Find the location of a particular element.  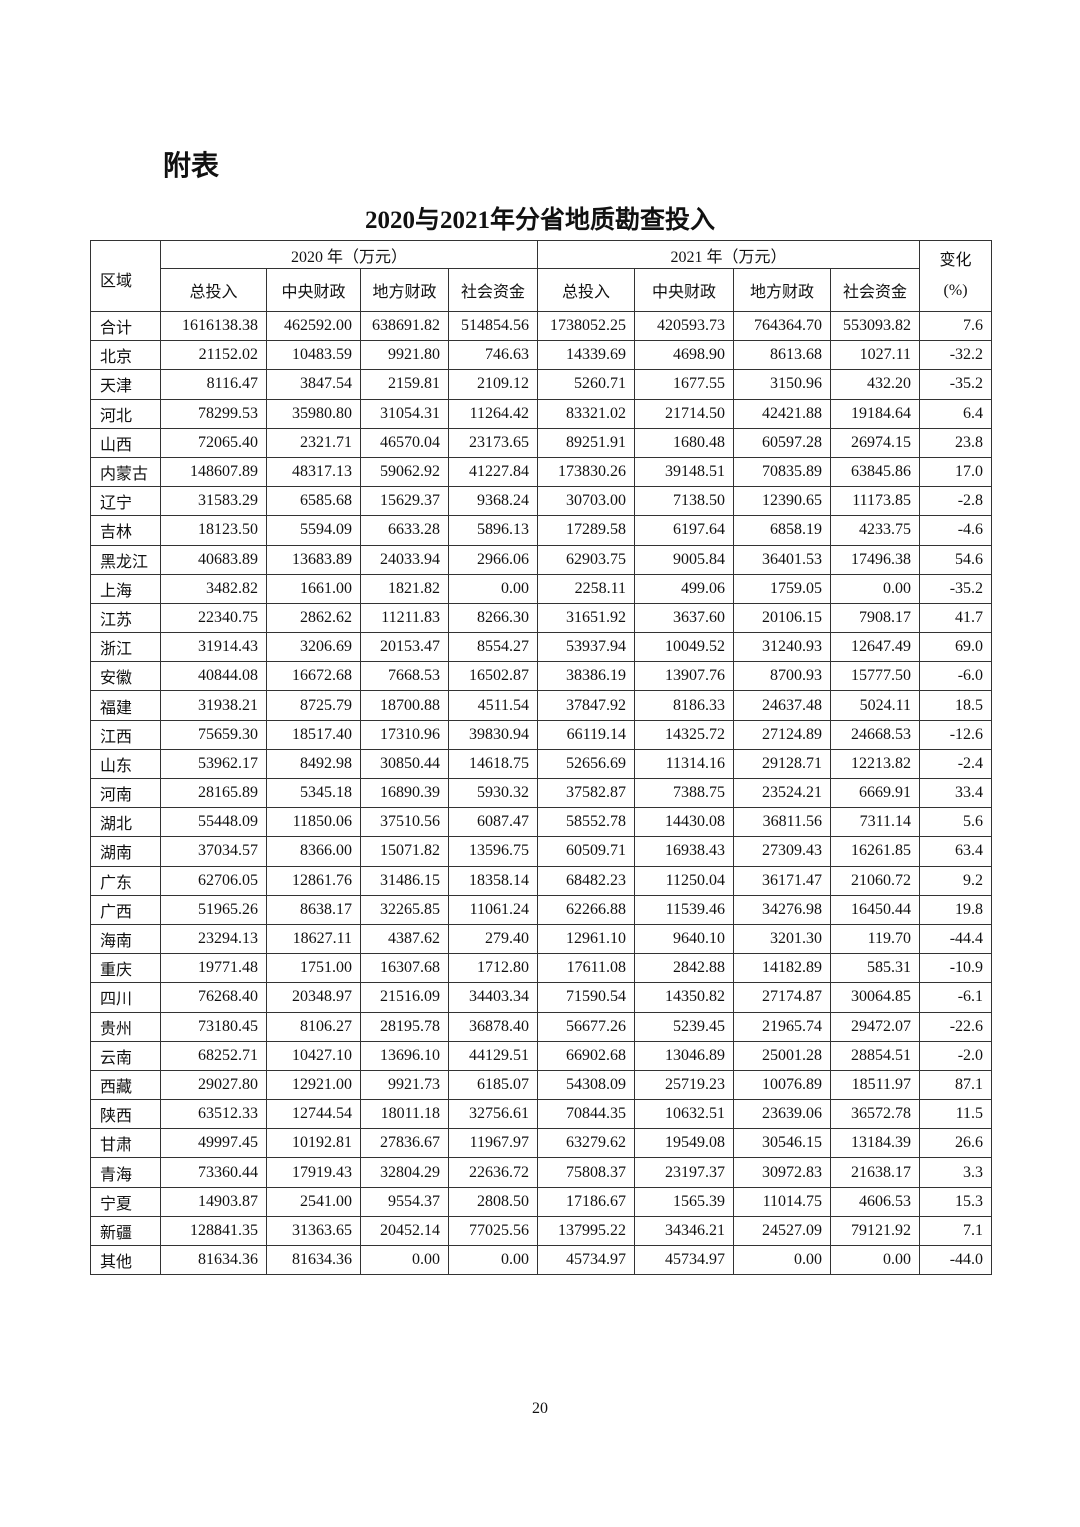

value-cell: 51965.26 is located at coordinates (213, 909).